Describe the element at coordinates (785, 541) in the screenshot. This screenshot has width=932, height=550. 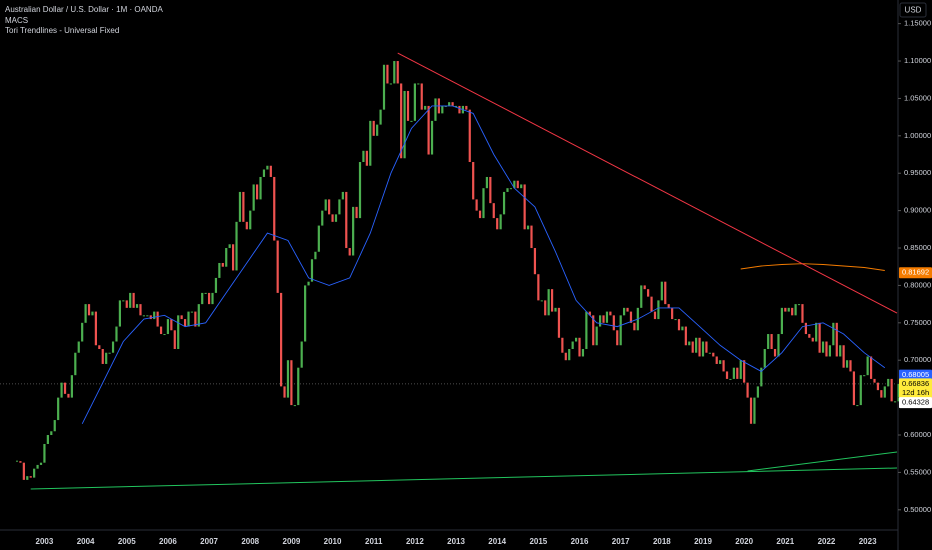
I see `x-tick-label: 2021` at that location.